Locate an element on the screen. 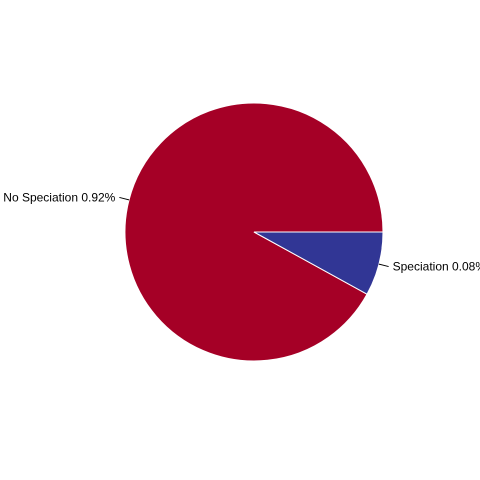 Image resolution: width=480 pixels, height=480 pixels. slice-label-1: Speciation 0.08% is located at coordinates (436, 267).